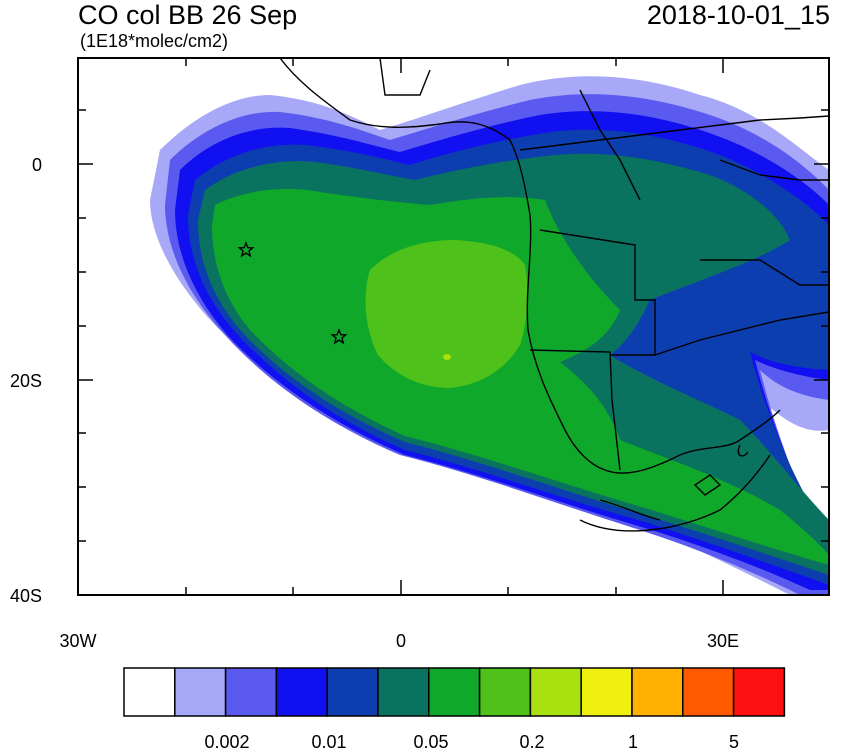  I want to click on colorbar-label: 1, so click(633, 741).